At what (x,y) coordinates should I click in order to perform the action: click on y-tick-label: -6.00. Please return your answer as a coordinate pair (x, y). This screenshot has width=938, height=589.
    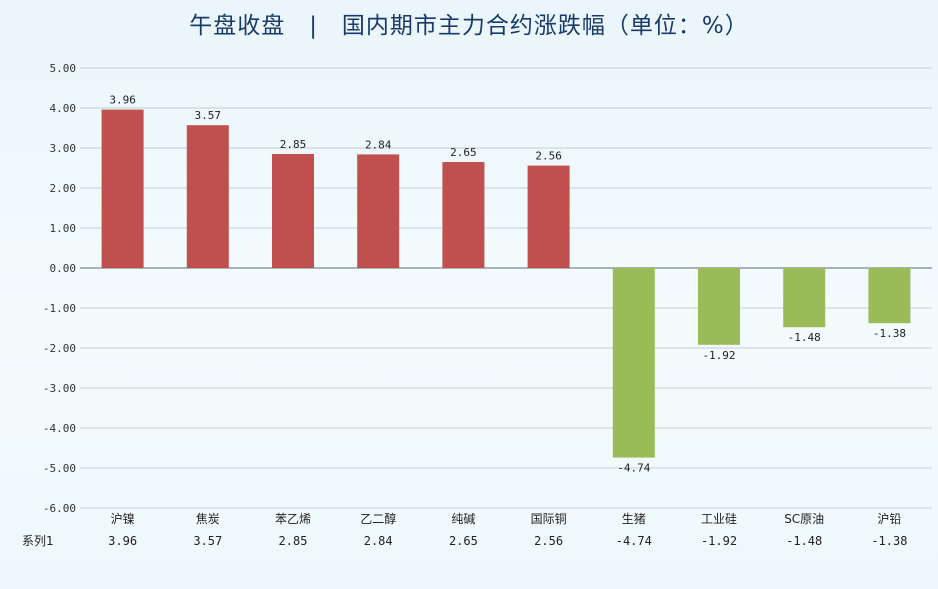
    Looking at the image, I should click on (59, 508).